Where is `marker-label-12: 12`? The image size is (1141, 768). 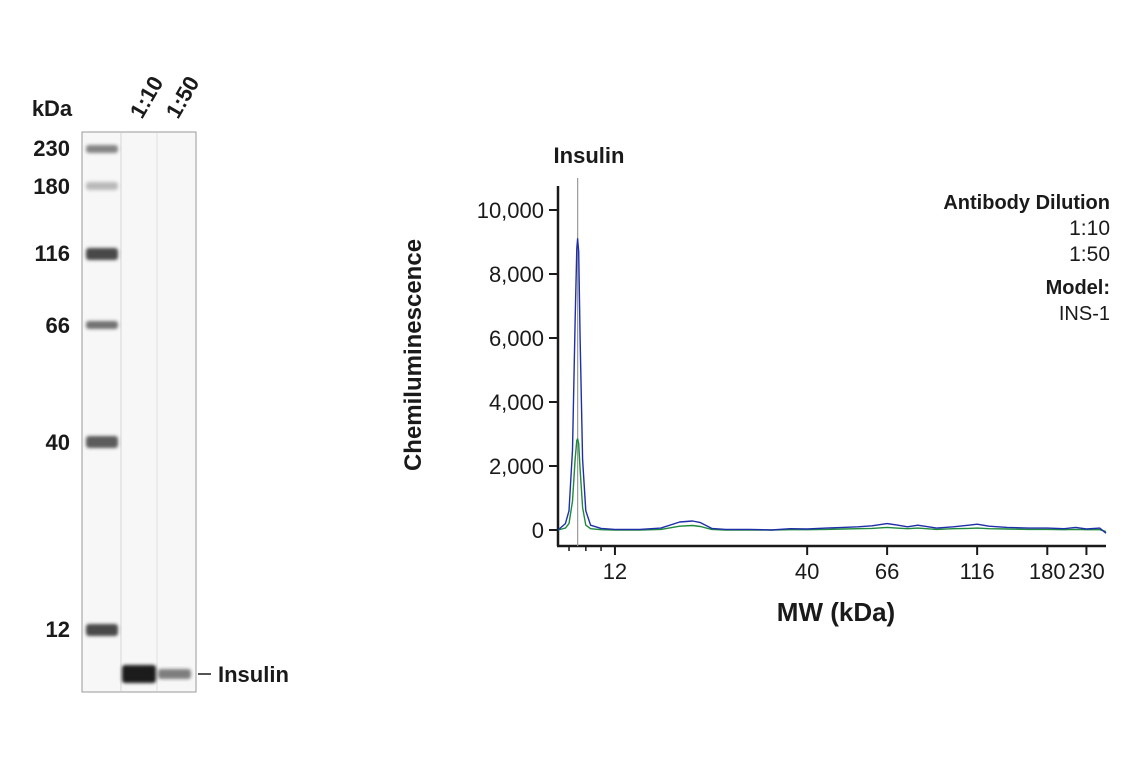
marker-label-12: 12 is located at coordinates (58, 629).